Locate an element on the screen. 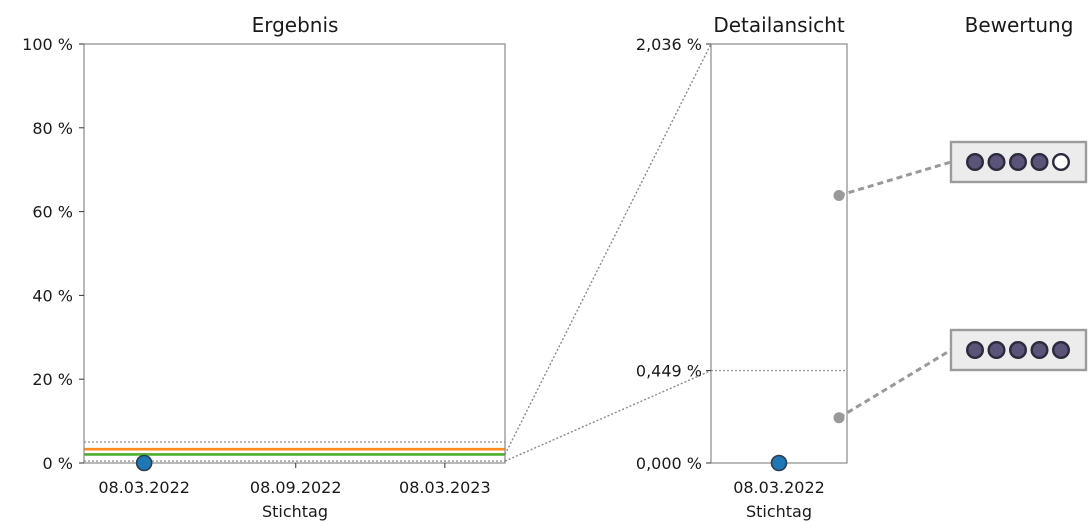 This screenshot has width=1088, height=522. main-x-tick-label: 08.03.2023 is located at coordinates (445, 487).